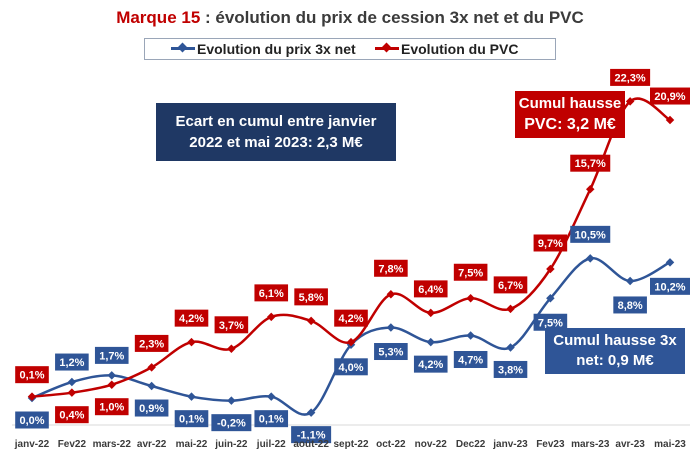  I want to click on data-label-pvc-4: 4,2%, so click(191, 319).